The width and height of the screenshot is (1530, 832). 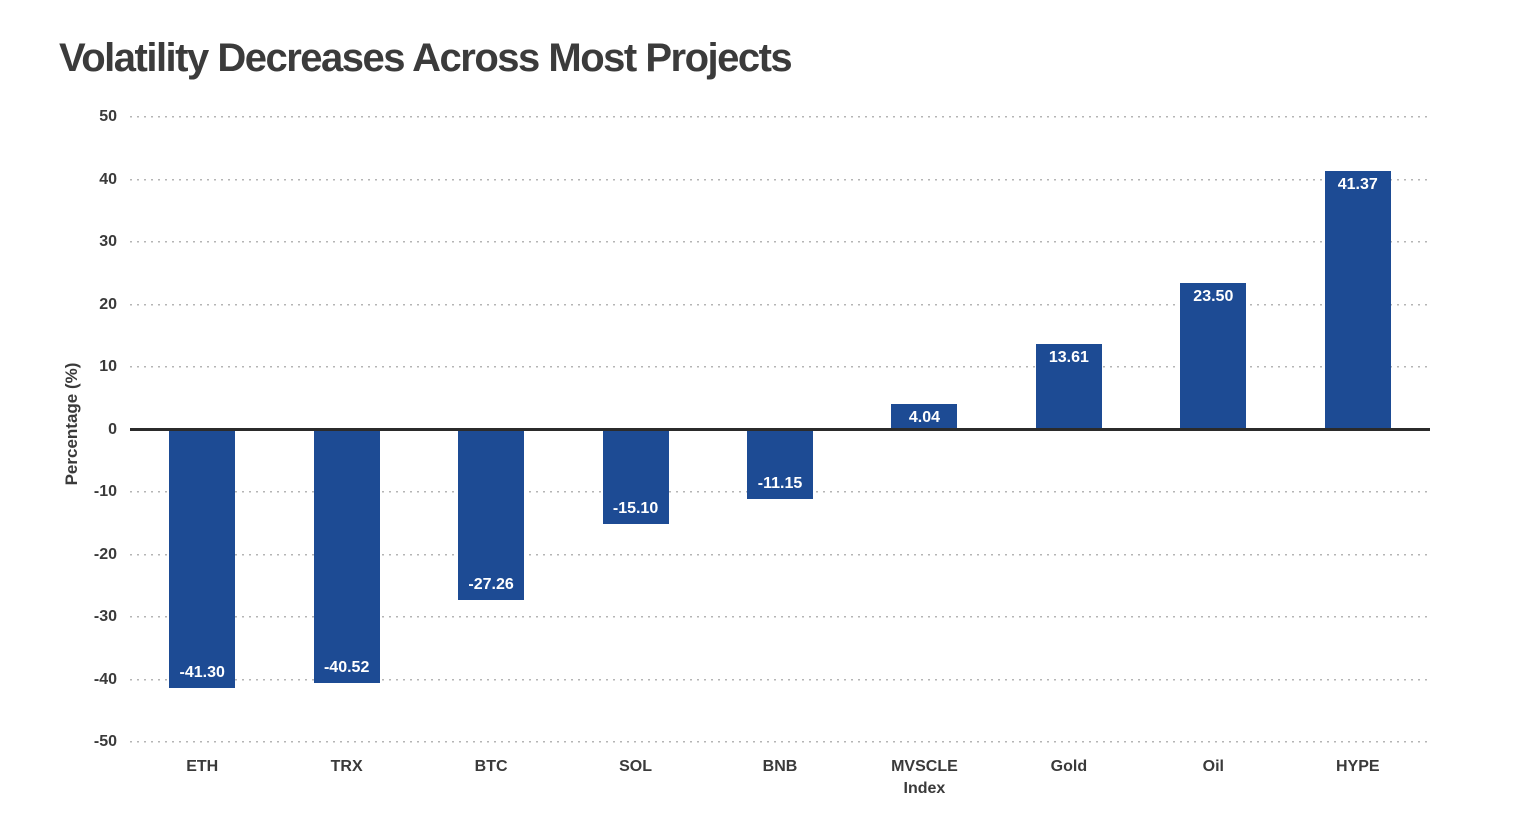 I want to click on gridline--30, so click(x=780, y=617).